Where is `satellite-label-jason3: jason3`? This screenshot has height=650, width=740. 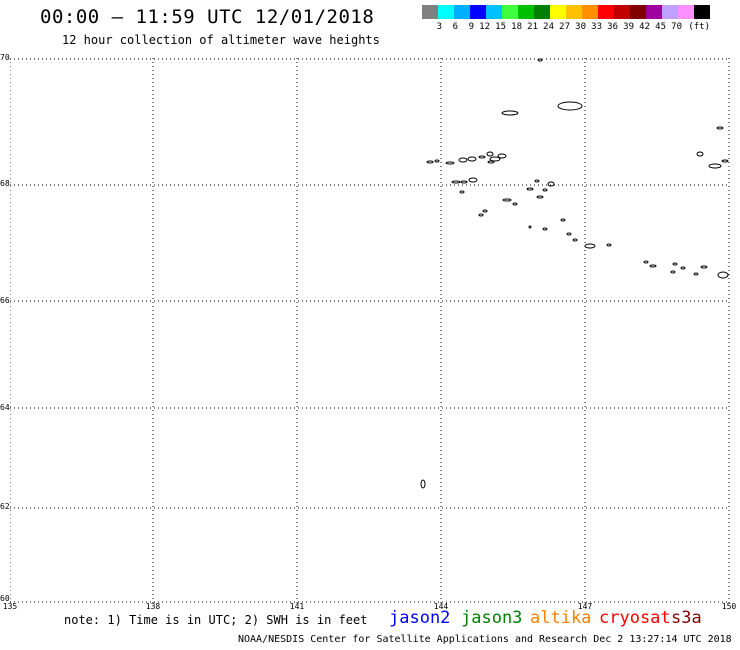 satellite-label-jason3: jason3 is located at coordinates (492, 618).